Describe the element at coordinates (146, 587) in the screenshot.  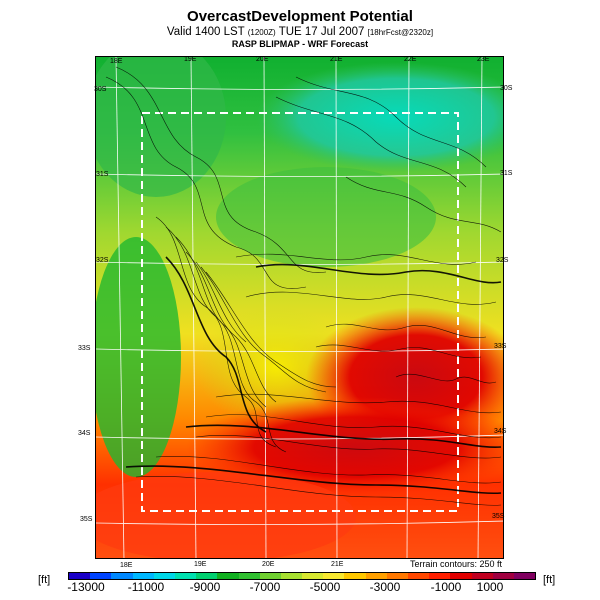
I see `colorbar-tick: -11000` at that location.